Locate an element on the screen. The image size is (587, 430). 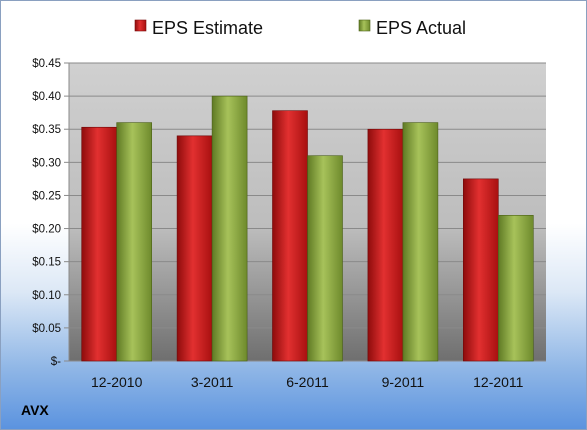
y-tick-label: $- is located at coordinates (56, 362).